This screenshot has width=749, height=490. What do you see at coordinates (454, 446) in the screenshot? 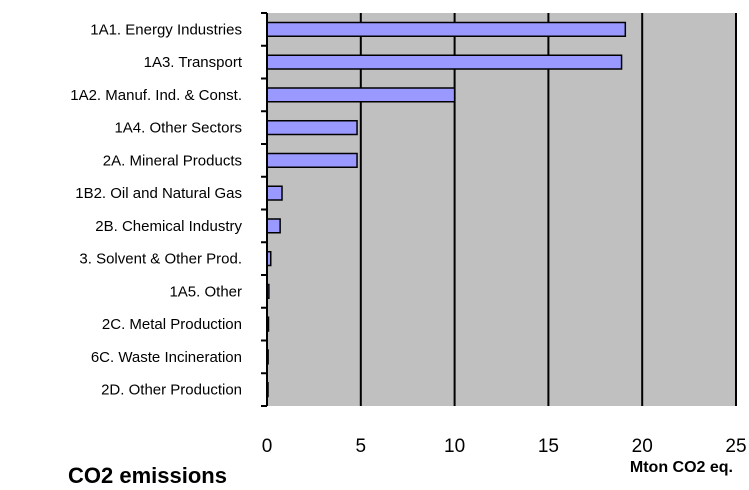
I see `x-tick-label: 10` at bounding box center [454, 446].